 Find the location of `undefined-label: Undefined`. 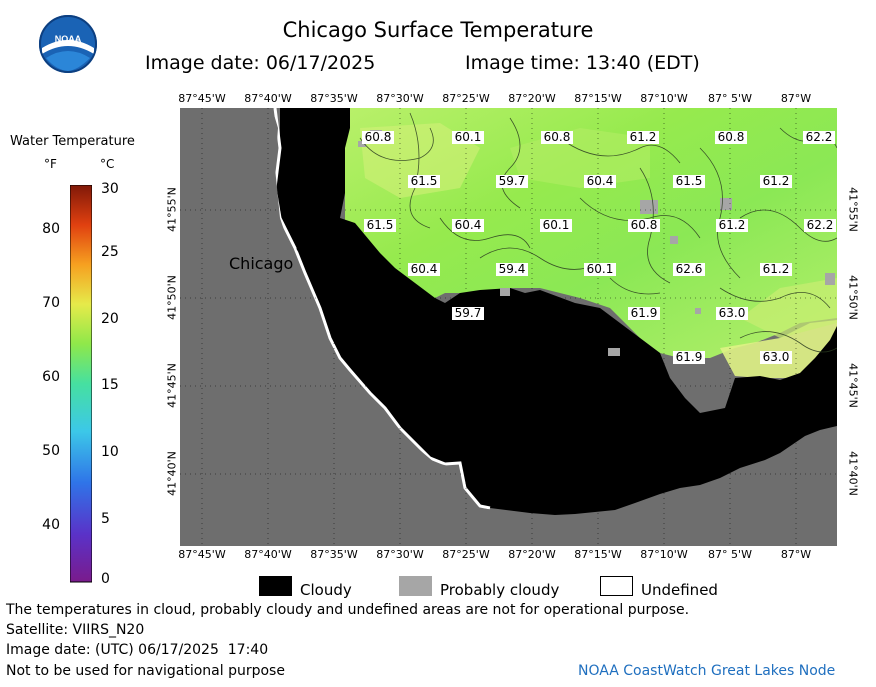

undefined-label: Undefined is located at coordinates (679, 590).